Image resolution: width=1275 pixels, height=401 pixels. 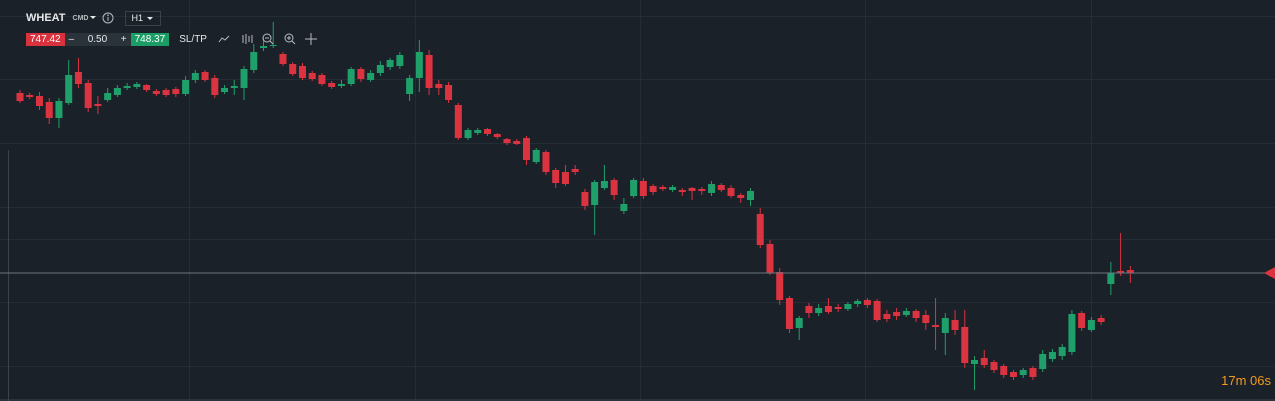 I want to click on volume-control: –0.50 +, so click(x=97, y=39).